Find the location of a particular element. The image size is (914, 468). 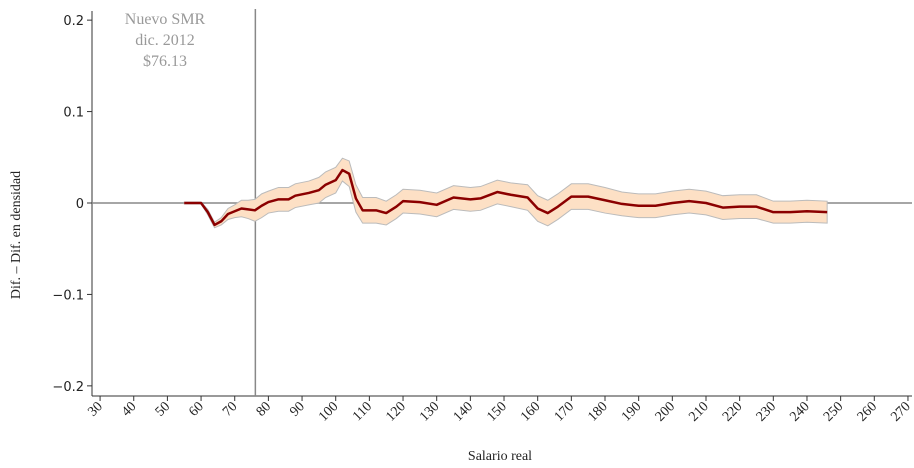

x-tick-label: 170 is located at coordinates (564, 411).